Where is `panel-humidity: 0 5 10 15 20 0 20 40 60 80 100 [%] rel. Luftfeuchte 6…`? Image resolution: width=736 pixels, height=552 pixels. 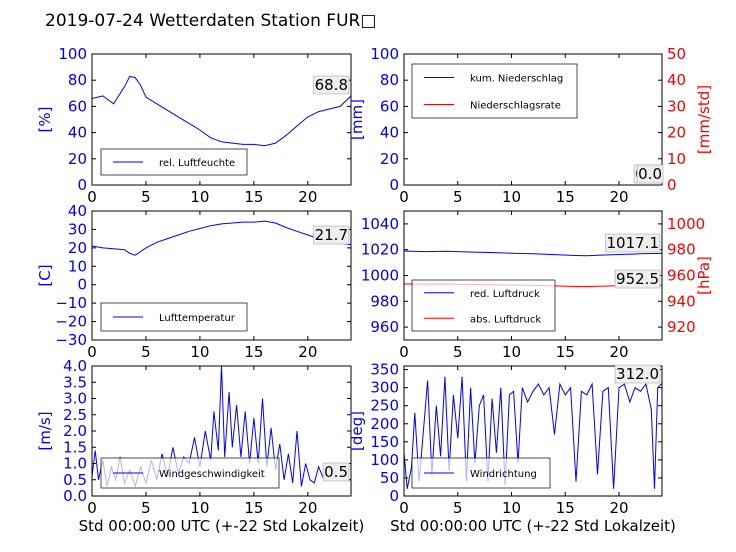 panel-humidity: 0 5 10 15 20 0 20 40 60 80 100 [%] rel. Luftfeuchte 6… is located at coordinates (194, 125).